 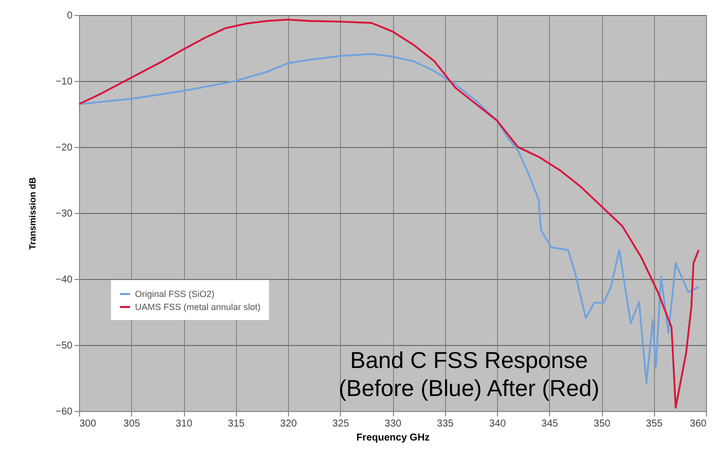 I want to click on y-tick-label: −20, so click(x=64, y=148).